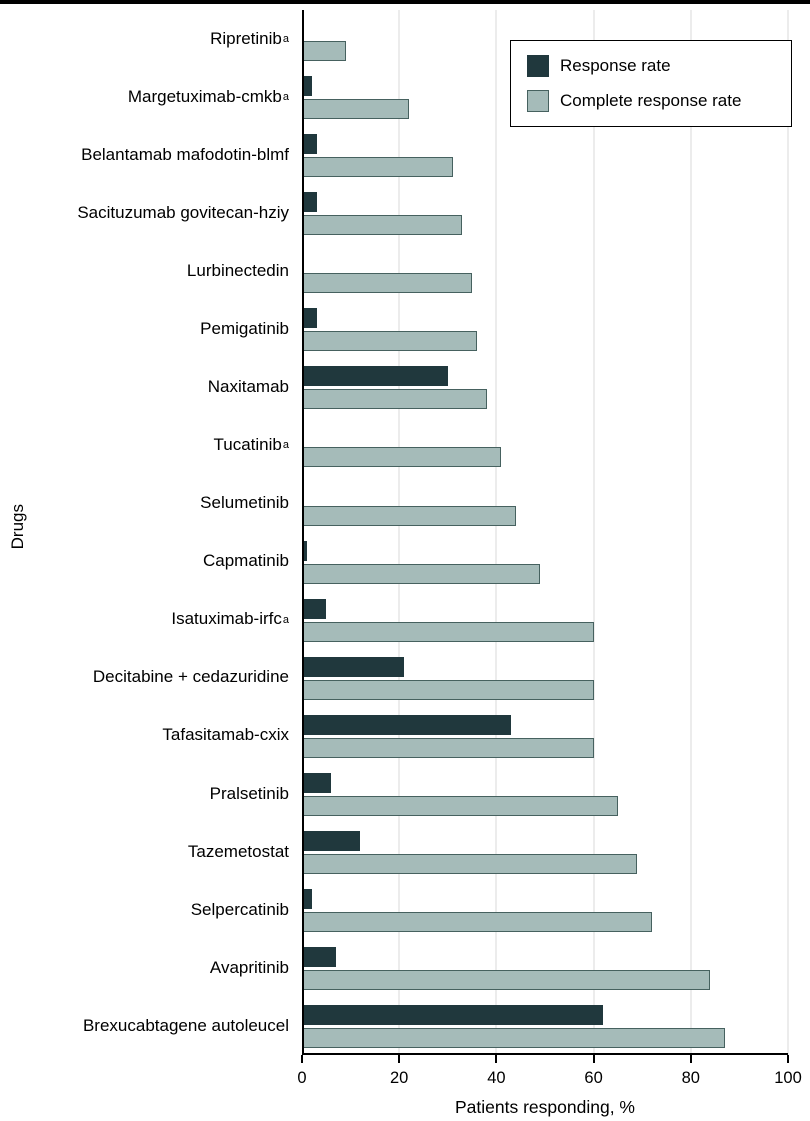 The height and width of the screenshot is (1121, 810). Describe the element at coordinates (185, 1025) in the screenshot. I see `category-label: Brexucabtagene autoleucel` at that location.